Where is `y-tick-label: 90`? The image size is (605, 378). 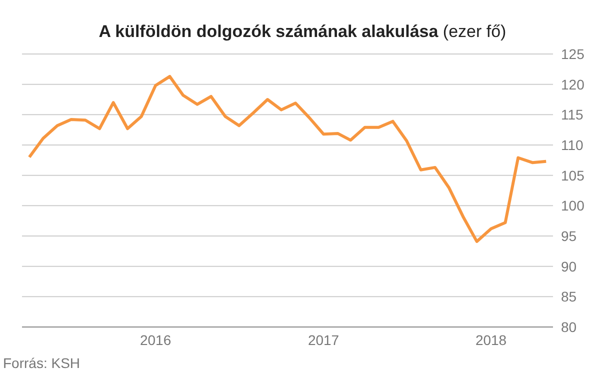
y-tick-label: 90 is located at coordinates (569, 266).